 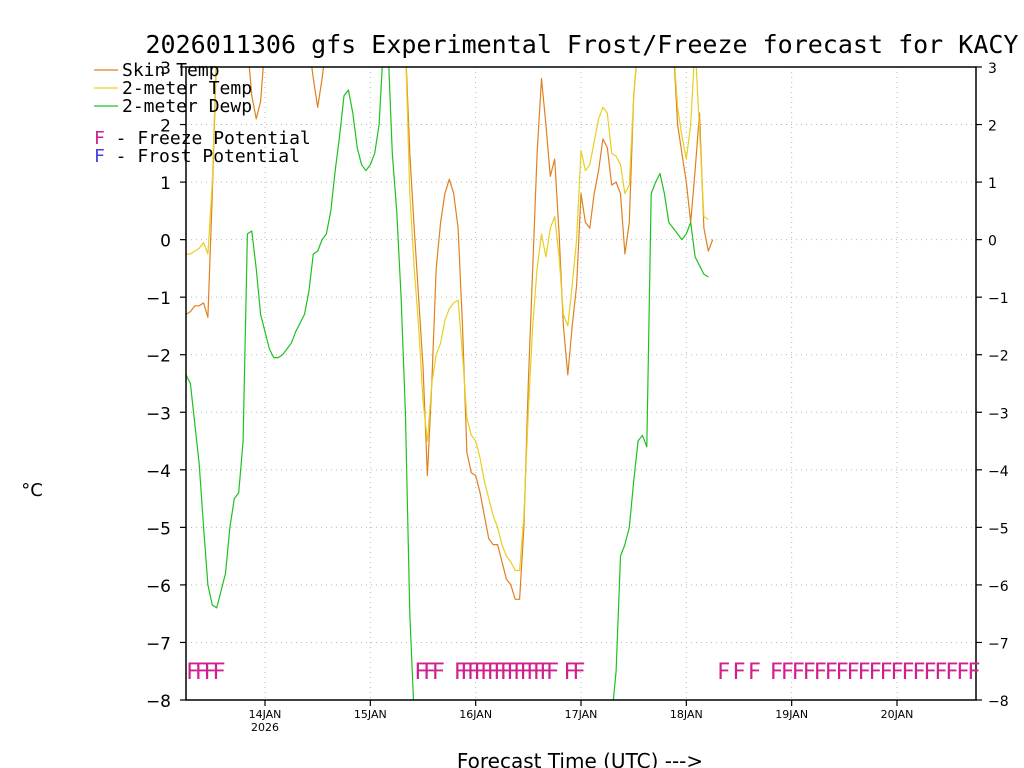 I want to click on y-tick-label-right: 0, so click(x=992, y=242).